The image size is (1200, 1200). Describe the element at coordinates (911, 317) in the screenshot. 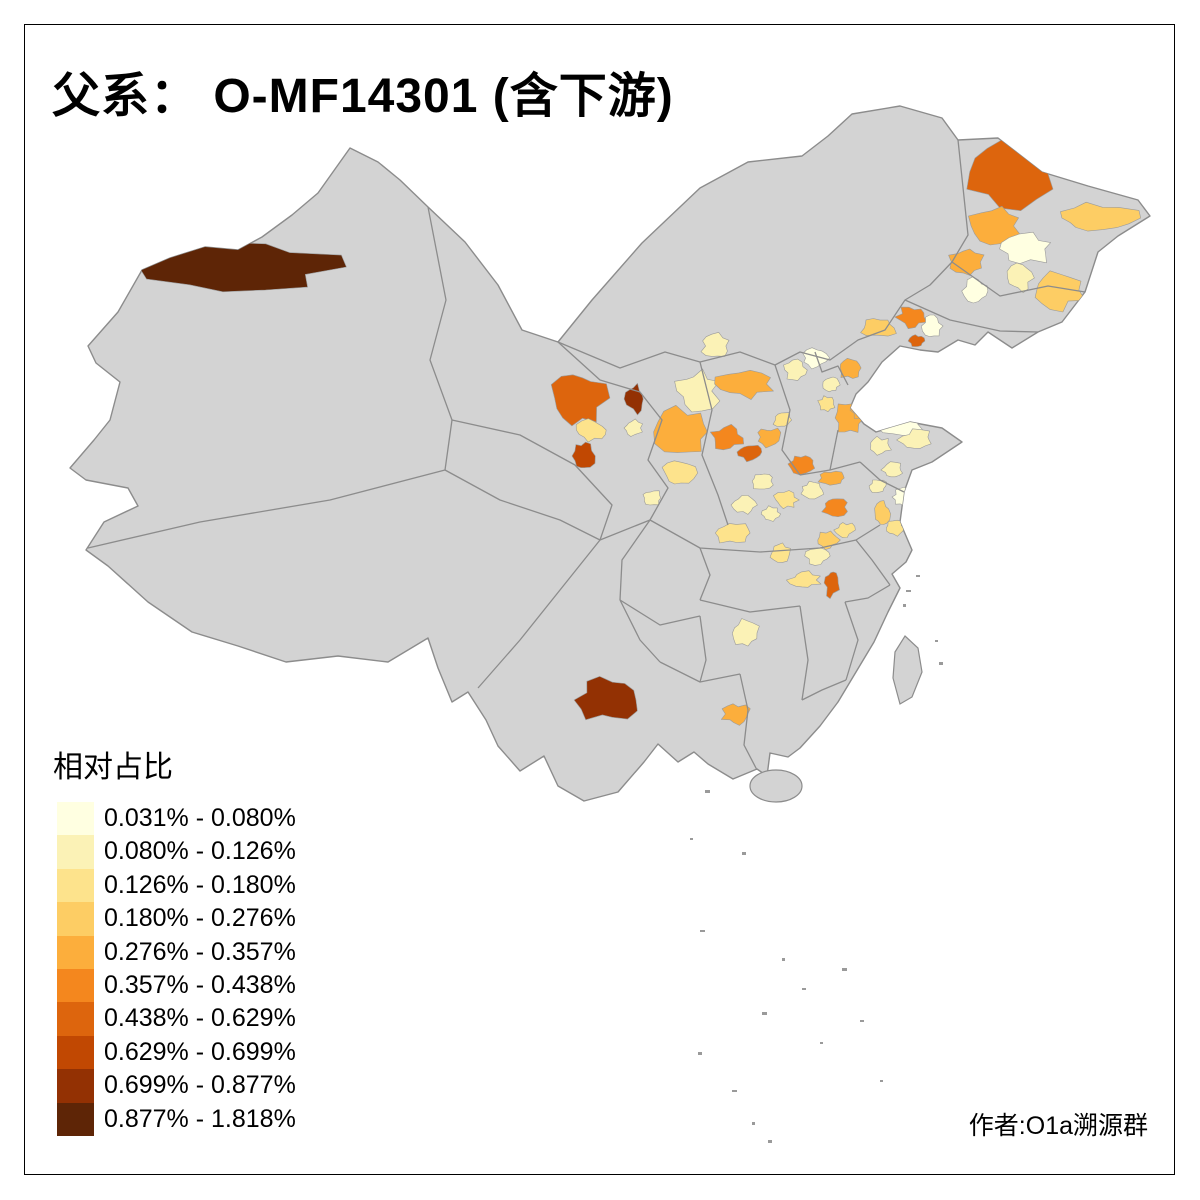

I see `prefecture-region-fuxin` at that location.